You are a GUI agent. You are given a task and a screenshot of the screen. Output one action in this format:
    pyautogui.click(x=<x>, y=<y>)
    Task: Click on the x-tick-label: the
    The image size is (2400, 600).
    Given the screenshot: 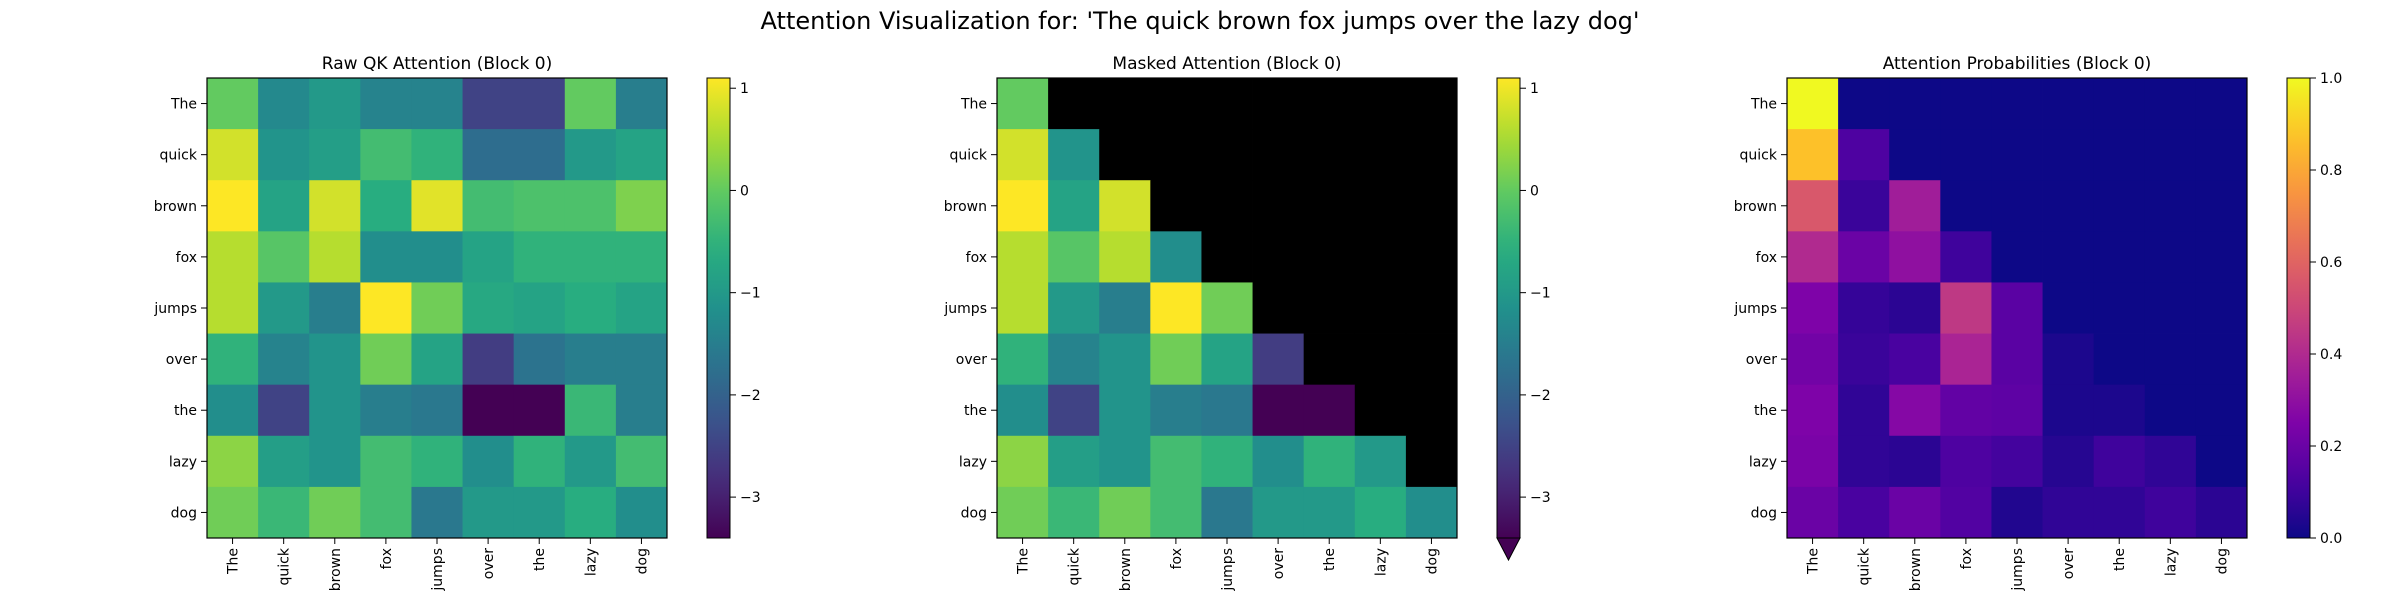 What is the action you would take?
    pyautogui.click(x=2120, y=559)
    